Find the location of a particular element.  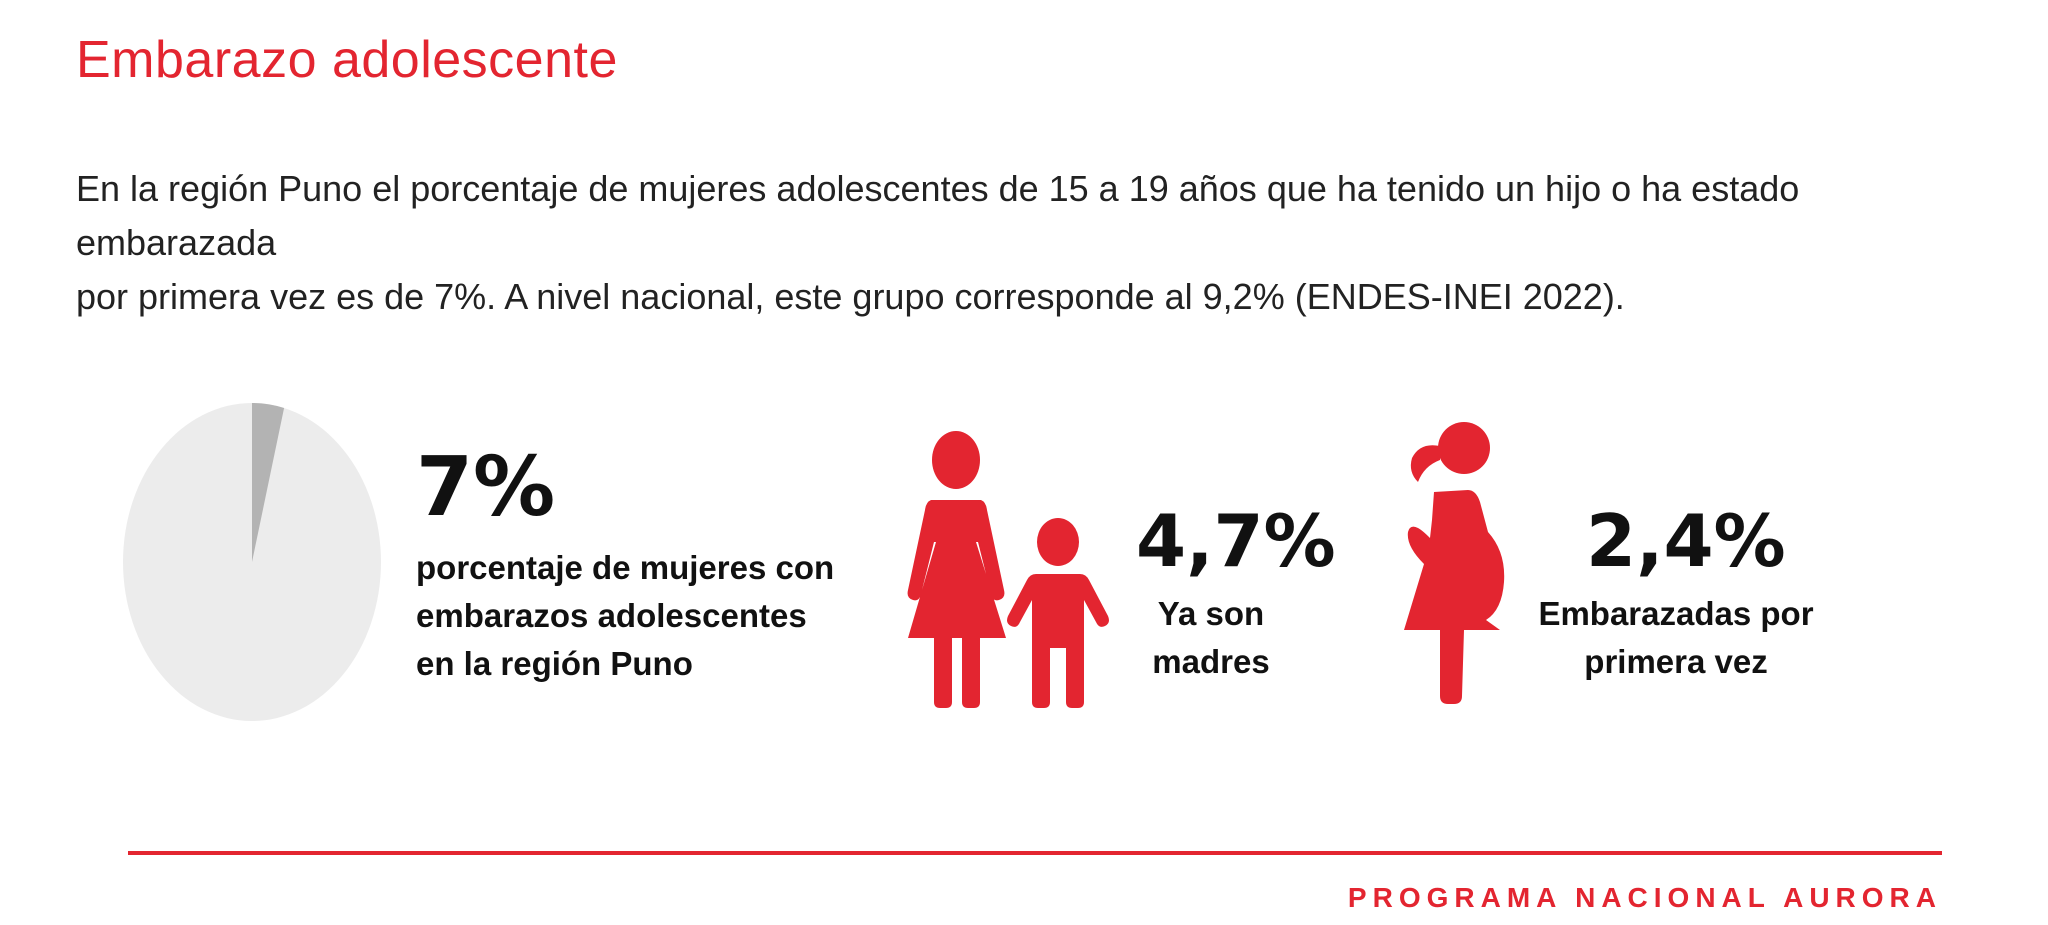

page-title: Embarazo adolescente is located at coordinates (347, 60).